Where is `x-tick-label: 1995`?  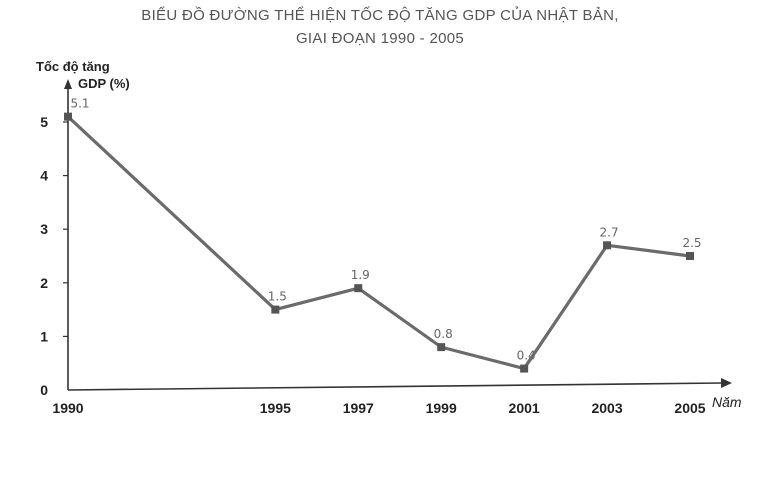
x-tick-label: 1995 is located at coordinates (275, 408).